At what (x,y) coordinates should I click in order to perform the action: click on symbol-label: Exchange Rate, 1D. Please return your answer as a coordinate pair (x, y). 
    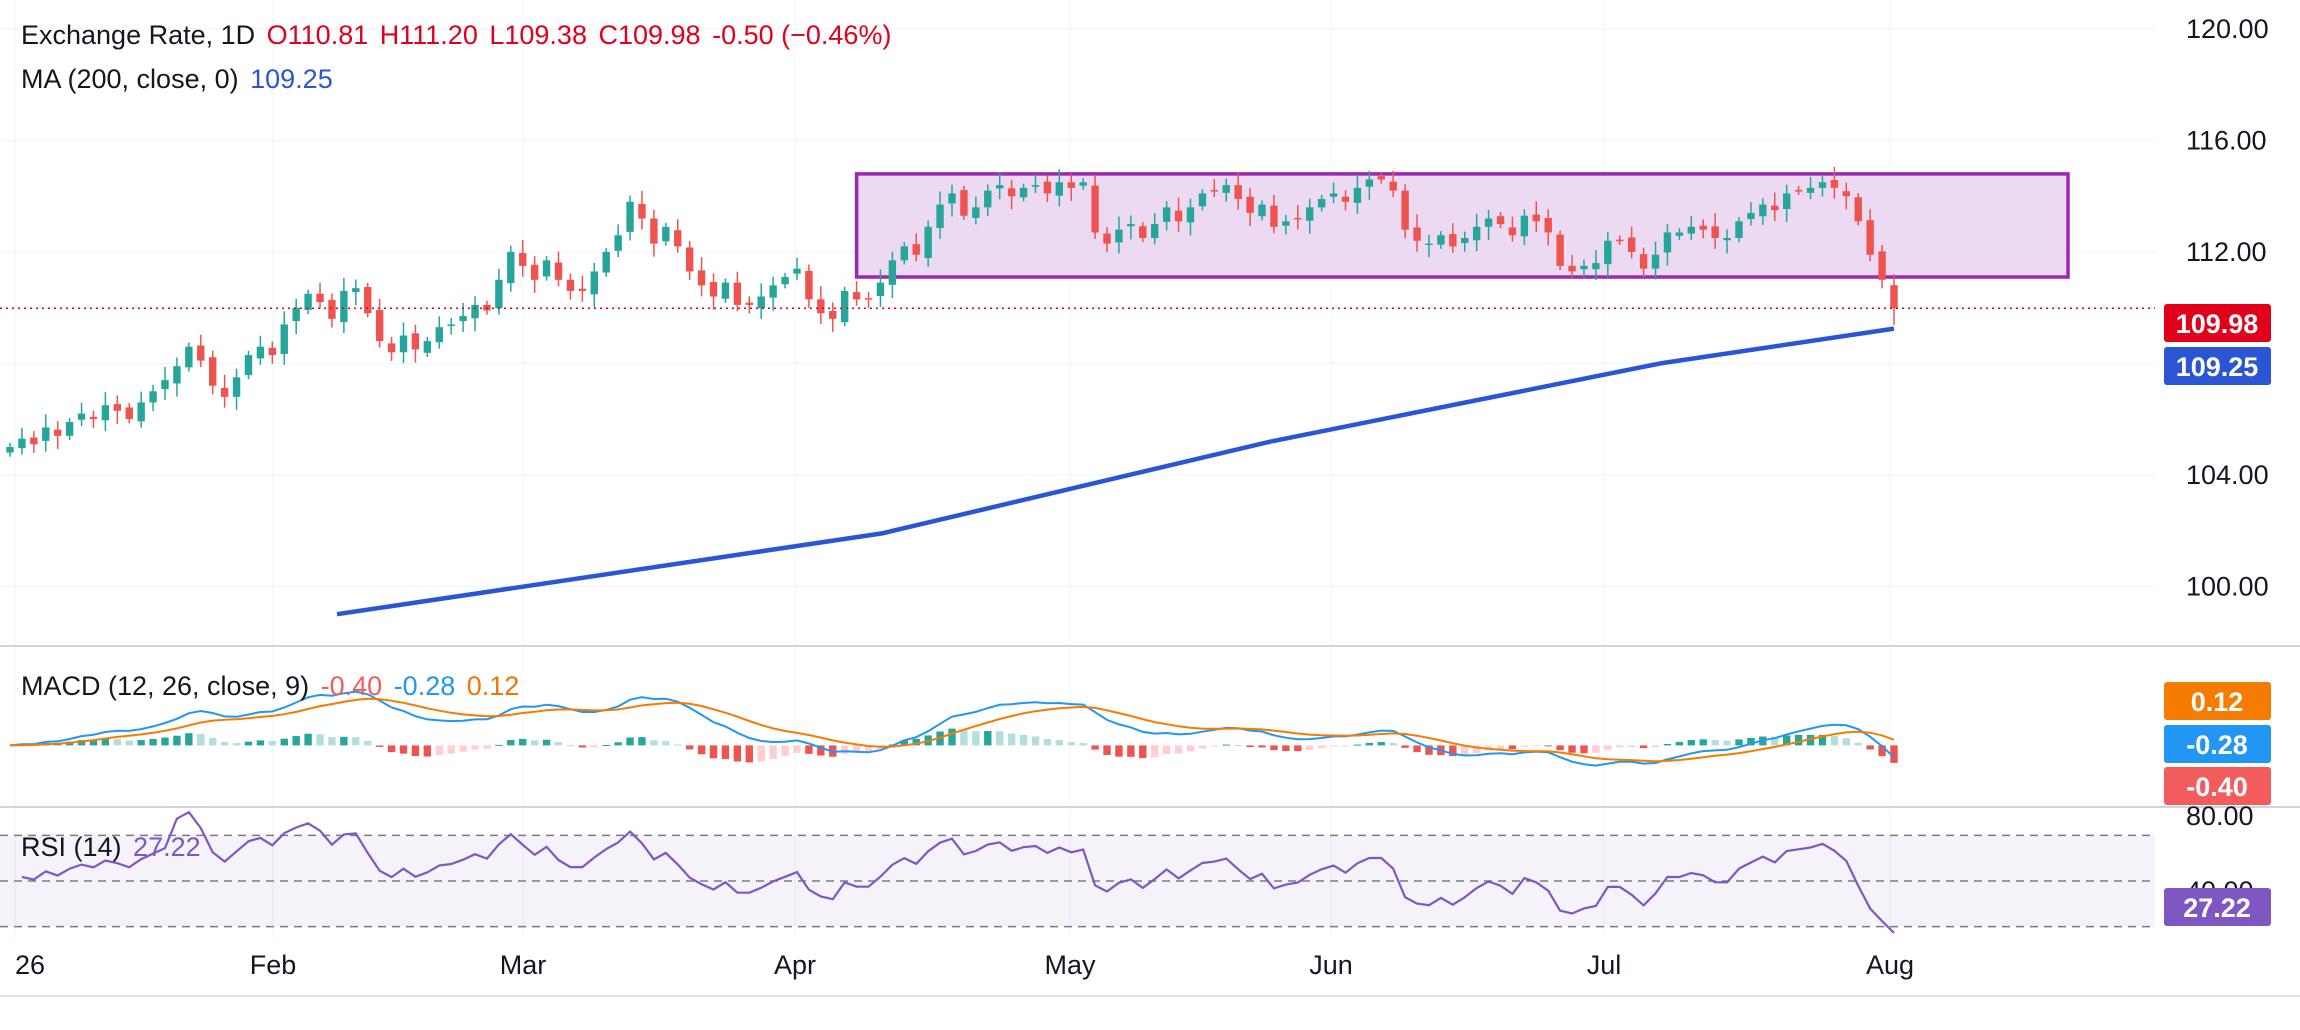
    Looking at the image, I should click on (138, 35).